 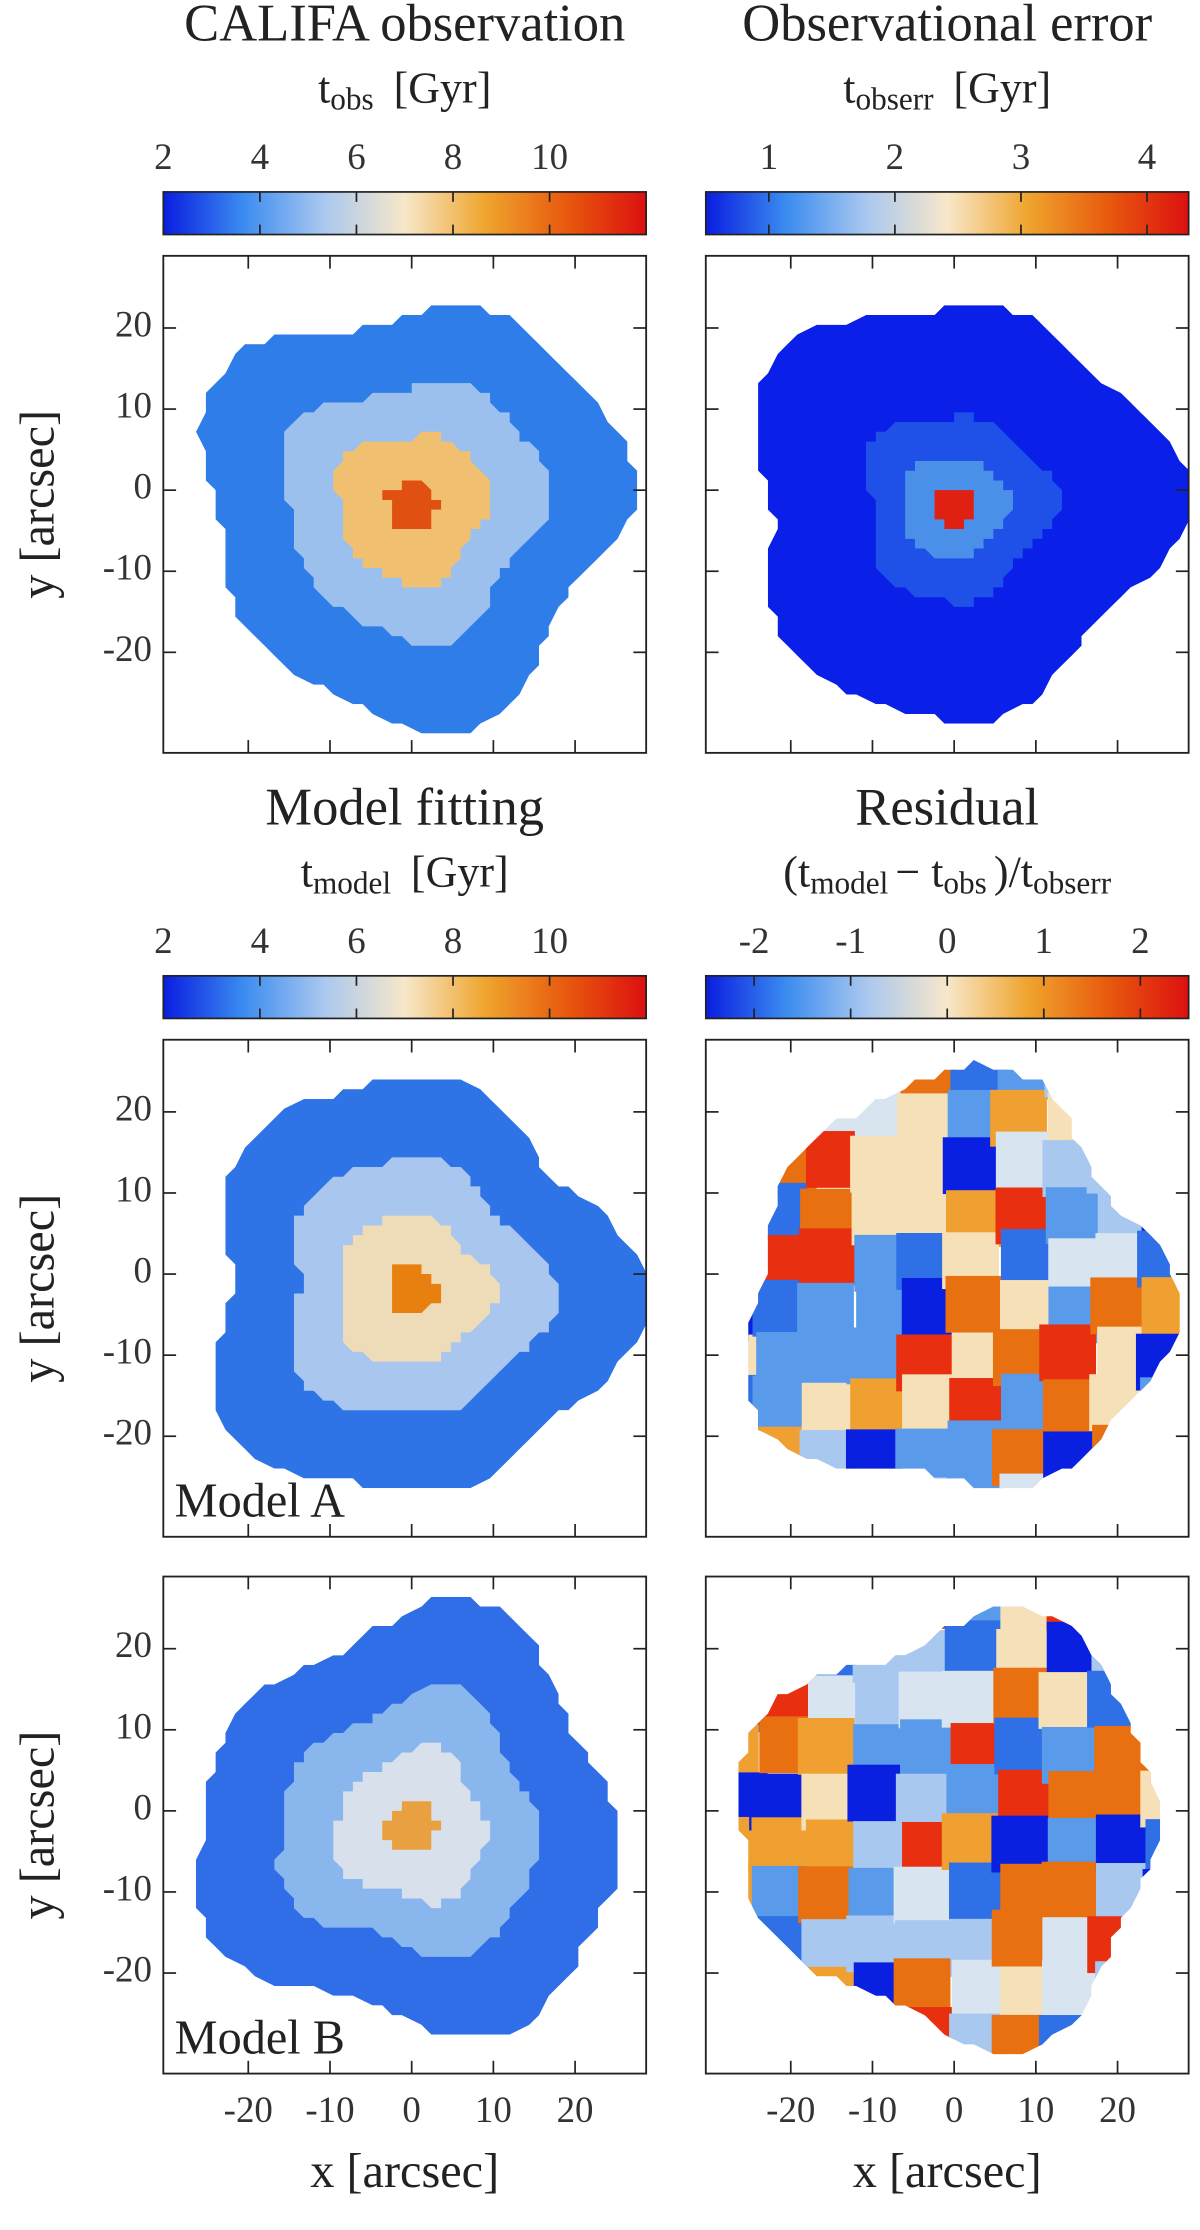 I want to click on colorbar-tick-label: 0, so click(x=947, y=940).